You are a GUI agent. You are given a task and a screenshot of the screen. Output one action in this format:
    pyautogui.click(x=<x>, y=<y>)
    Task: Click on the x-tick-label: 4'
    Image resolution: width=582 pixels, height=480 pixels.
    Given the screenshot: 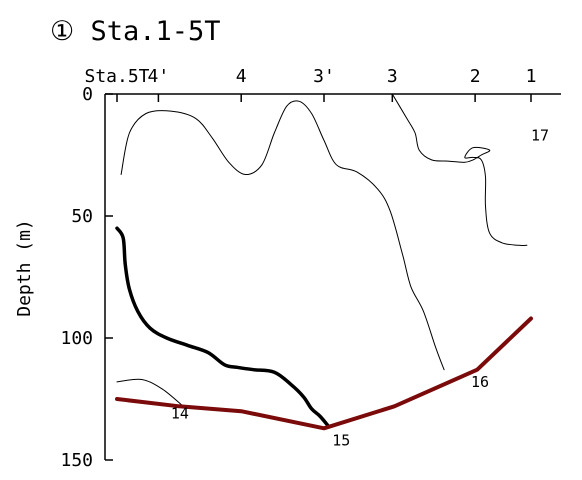 What is the action you would take?
    pyautogui.click(x=159, y=76)
    